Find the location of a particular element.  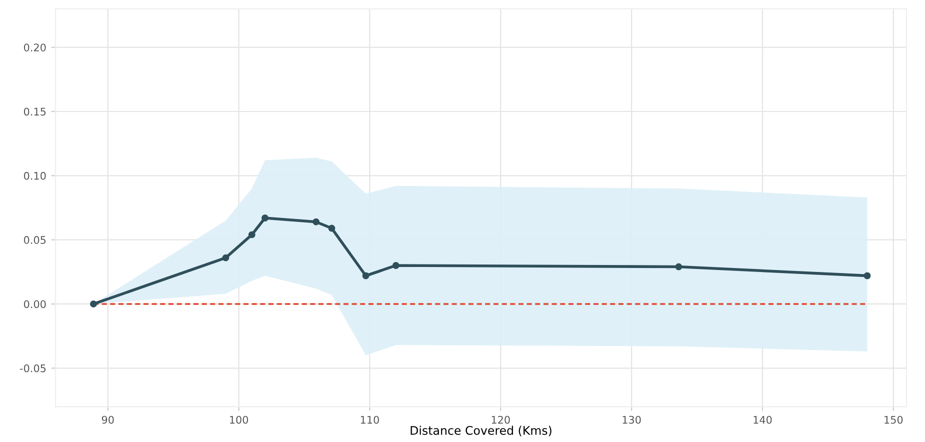

x-tick-label: 140 is located at coordinates (763, 420).